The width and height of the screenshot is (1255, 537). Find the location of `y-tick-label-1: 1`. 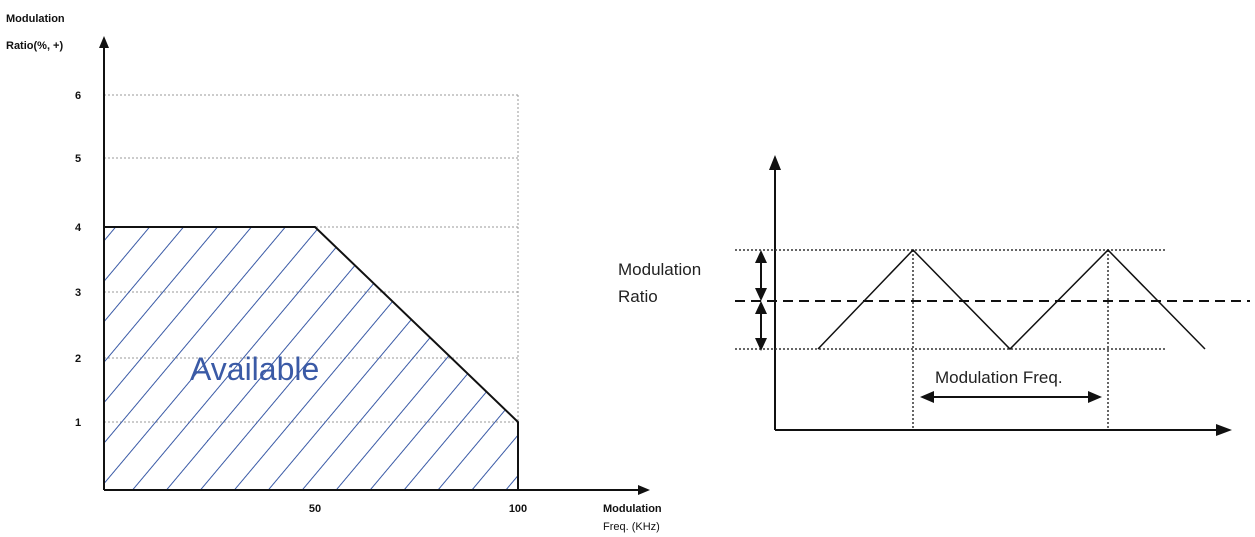

y-tick-label-1: 1 is located at coordinates (78, 423).